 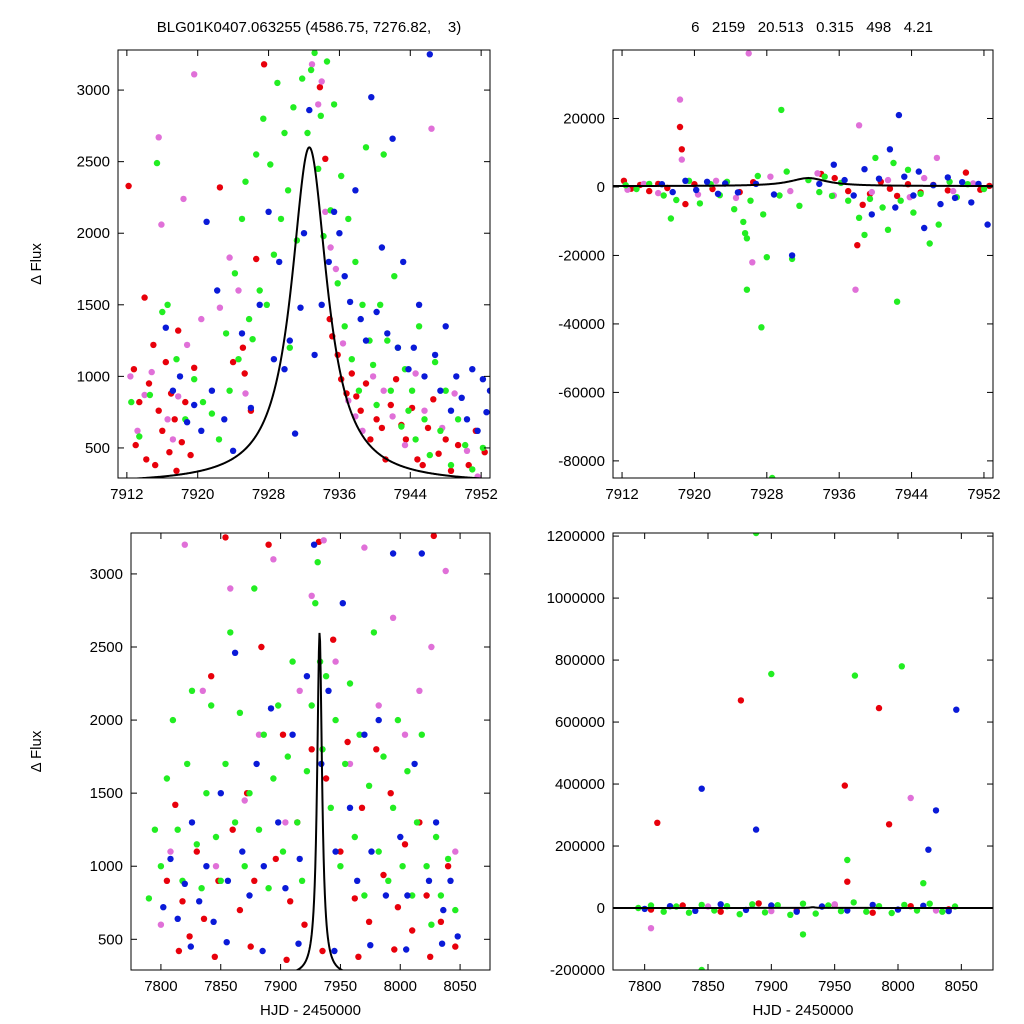 What do you see at coordinates (106, 866) in the screenshot?
I see `y-tick-label: 1000` at bounding box center [106, 866].